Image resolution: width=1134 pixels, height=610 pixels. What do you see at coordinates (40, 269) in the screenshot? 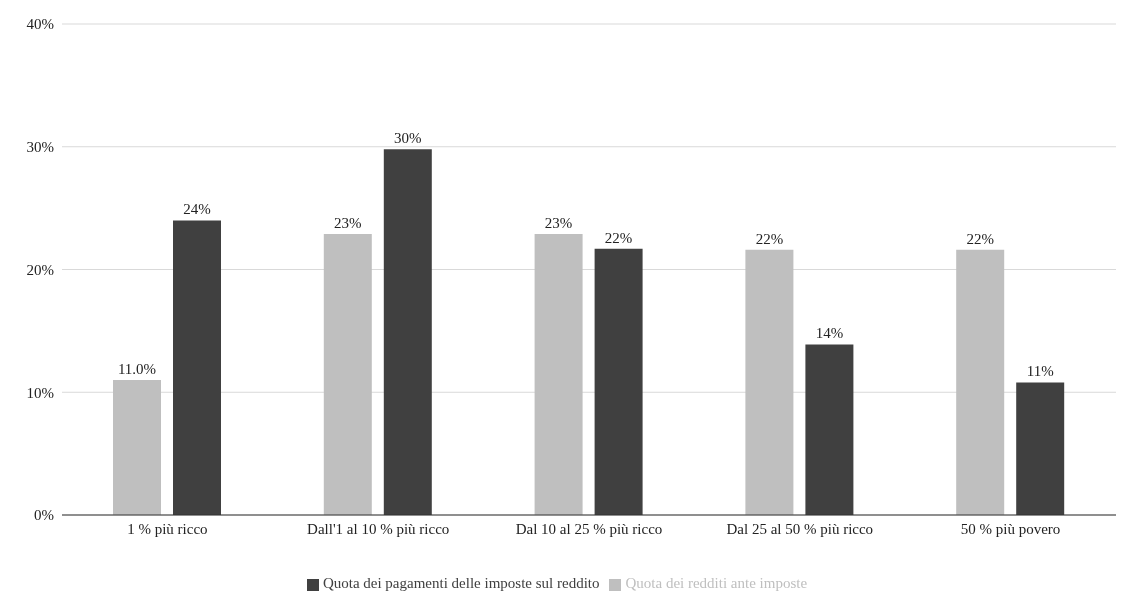
I see `y-tick-label: 20%` at bounding box center [40, 269].